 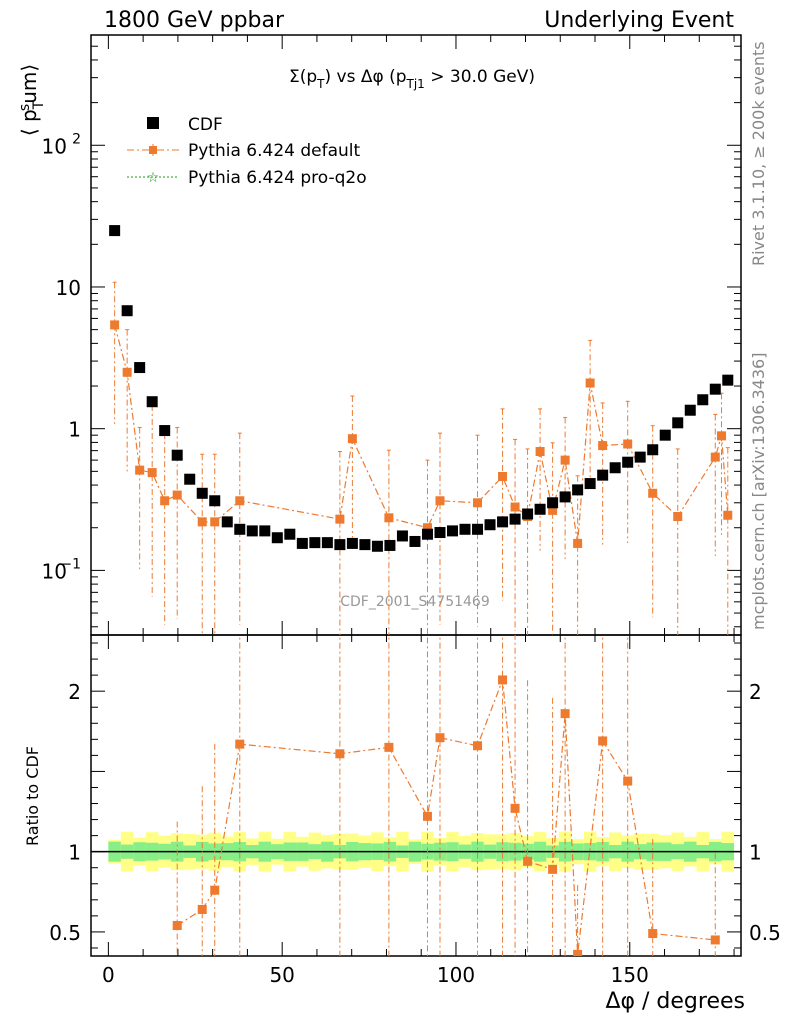 What do you see at coordinates (415, 84) in the screenshot?
I see `title-sub: Tj1` at bounding box center [415, 84].